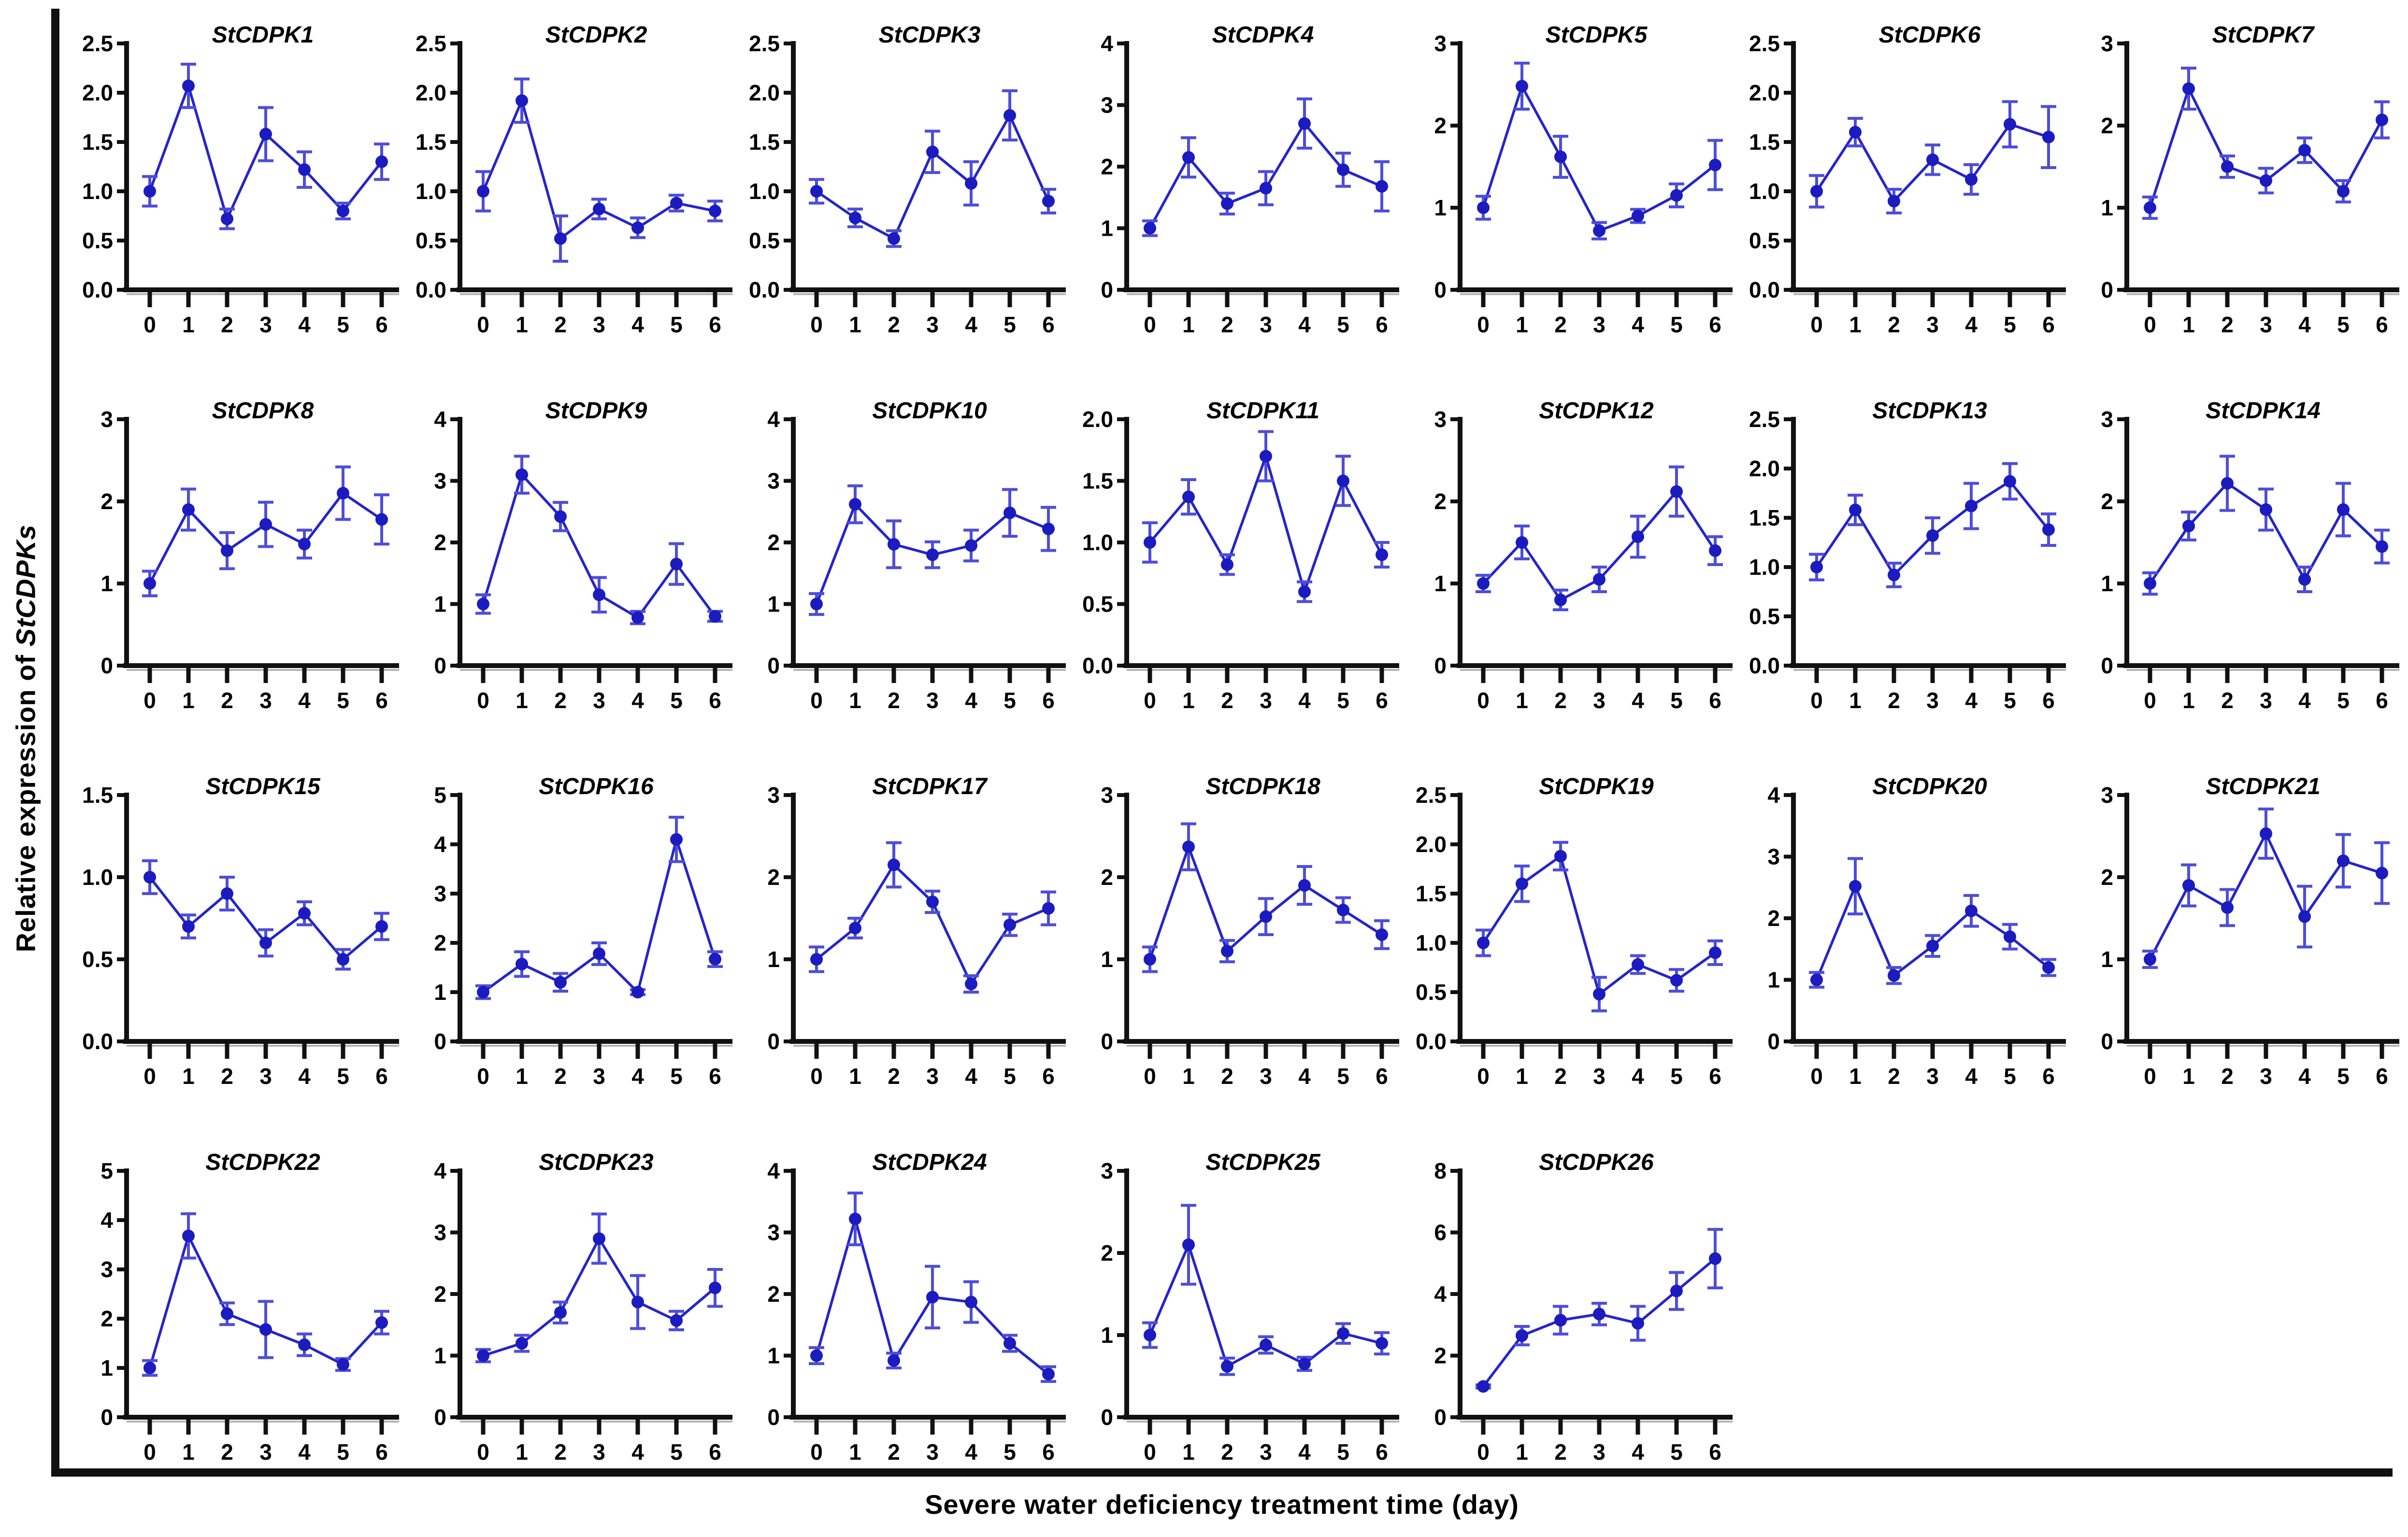  Describe the element at coordinates (774, 959) in the screenshot. I see `y-tick-label: 1` at that location.